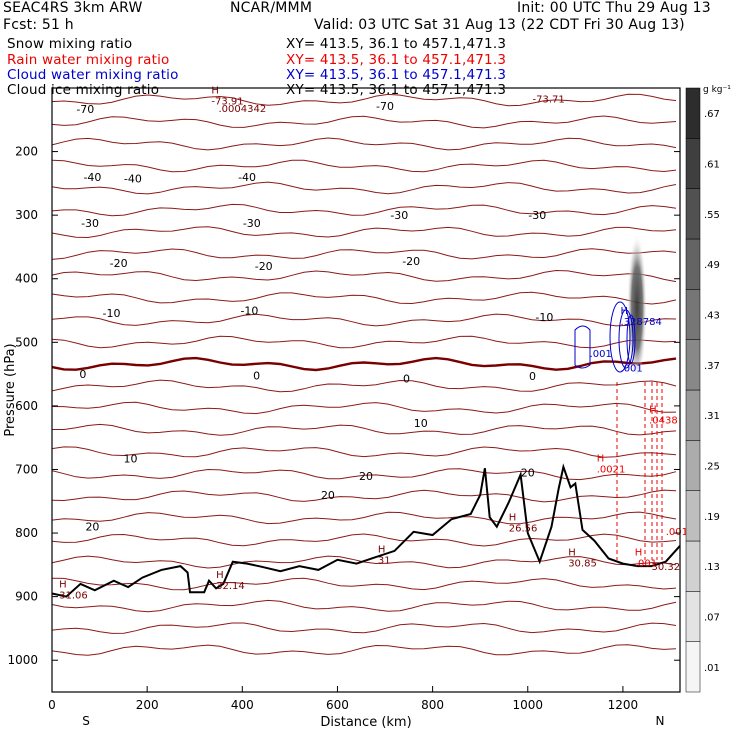 This screenshot has width=740, height=740. What do you see at coordinates (582, 564) in the screenshot?
I see `contour-value-label: 30.85` at bounding box center [582, 564].